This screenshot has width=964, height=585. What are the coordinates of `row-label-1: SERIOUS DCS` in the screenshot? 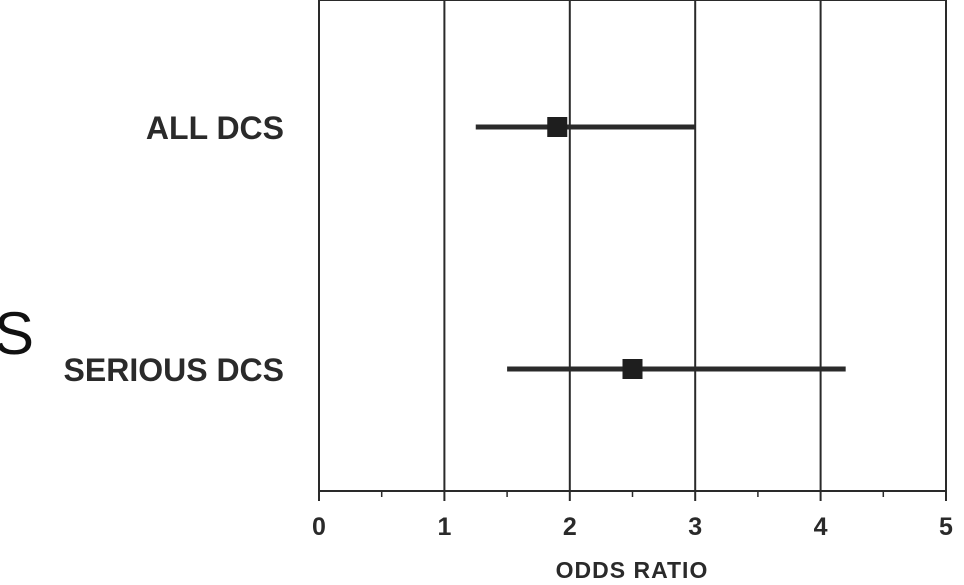 It's located at (174, 370).